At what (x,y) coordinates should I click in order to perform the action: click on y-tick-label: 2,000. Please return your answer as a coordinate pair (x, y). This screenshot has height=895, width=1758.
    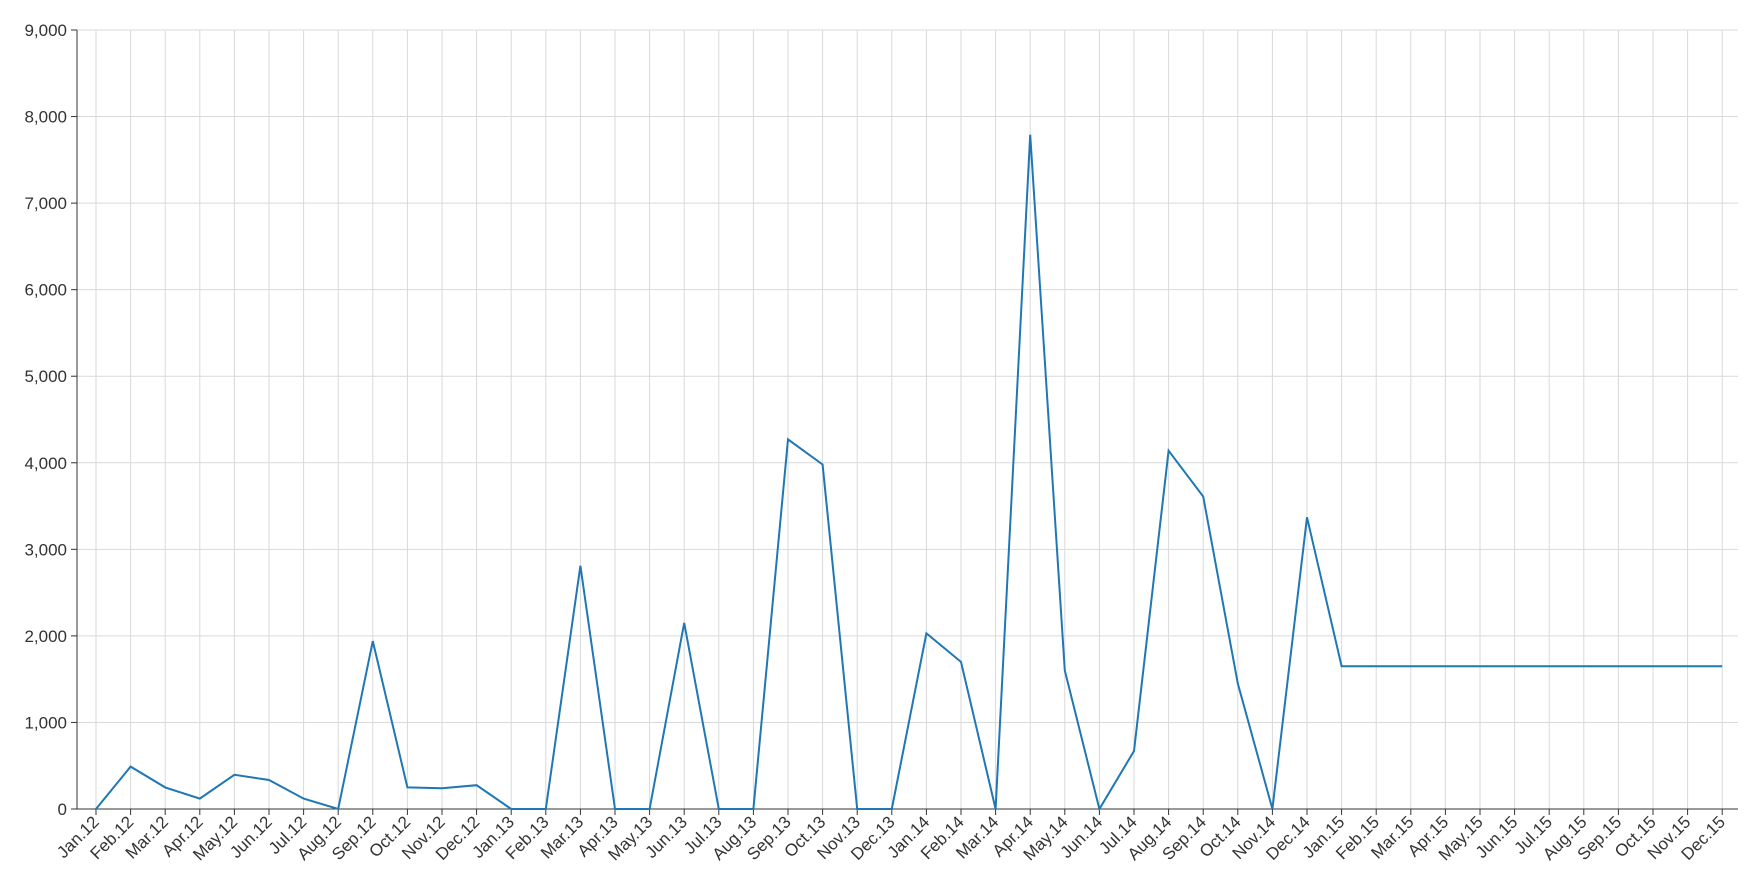
    Looking at the image, I should click on (45, 636).